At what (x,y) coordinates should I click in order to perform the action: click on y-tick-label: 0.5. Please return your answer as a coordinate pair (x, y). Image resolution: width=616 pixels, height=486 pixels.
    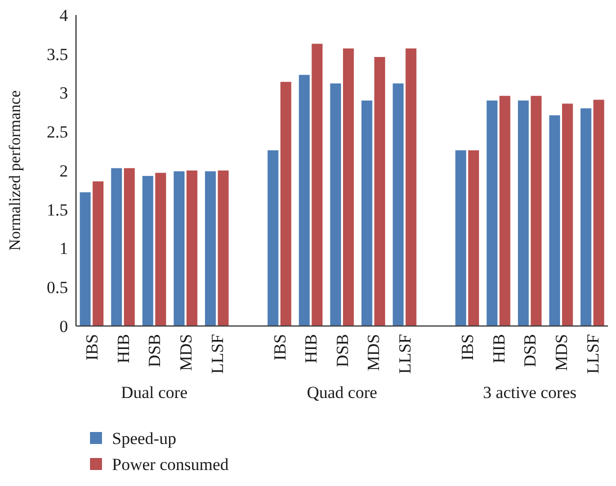
    Looking at the image, I should click on (57, 288).